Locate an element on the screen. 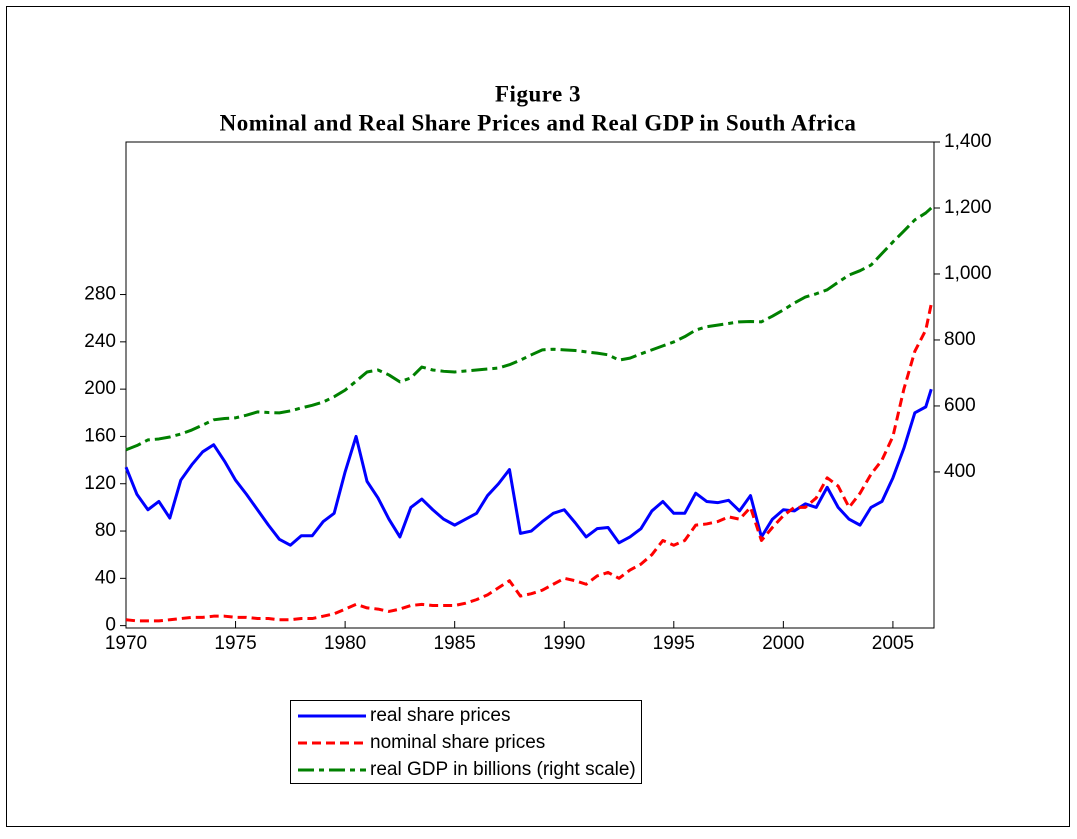 The width and height of the screenshot is (1077, 839). y2-tick-label: 1,000 is located at coordinates (968, 273).